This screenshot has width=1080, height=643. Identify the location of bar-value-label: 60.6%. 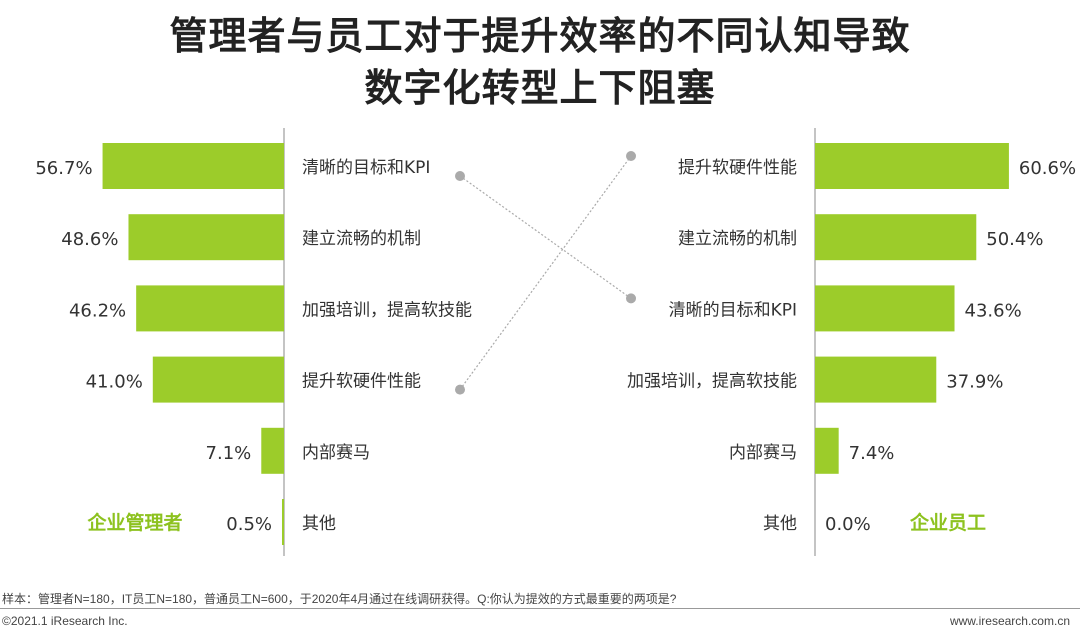
(1047, 168).